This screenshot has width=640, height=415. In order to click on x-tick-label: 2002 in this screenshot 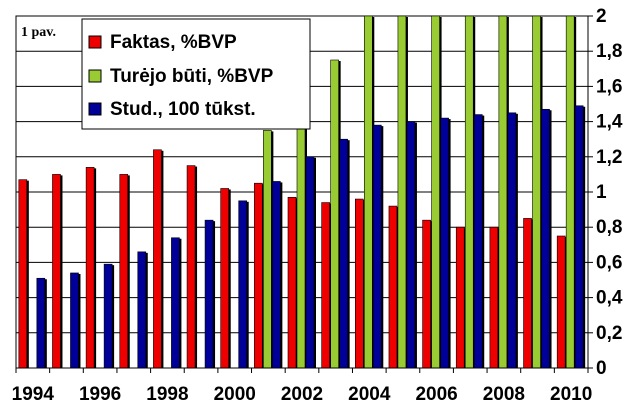, I will do `click(302, 394)`.